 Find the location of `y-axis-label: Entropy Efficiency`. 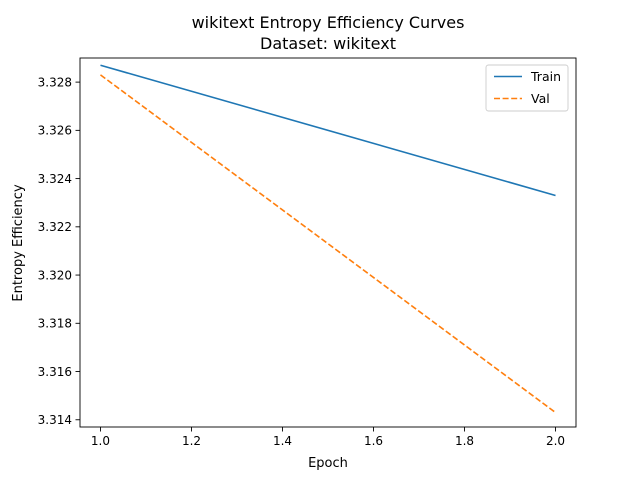

y-axis-label: Entropy Efficiency is located at coordinates (18, 243).